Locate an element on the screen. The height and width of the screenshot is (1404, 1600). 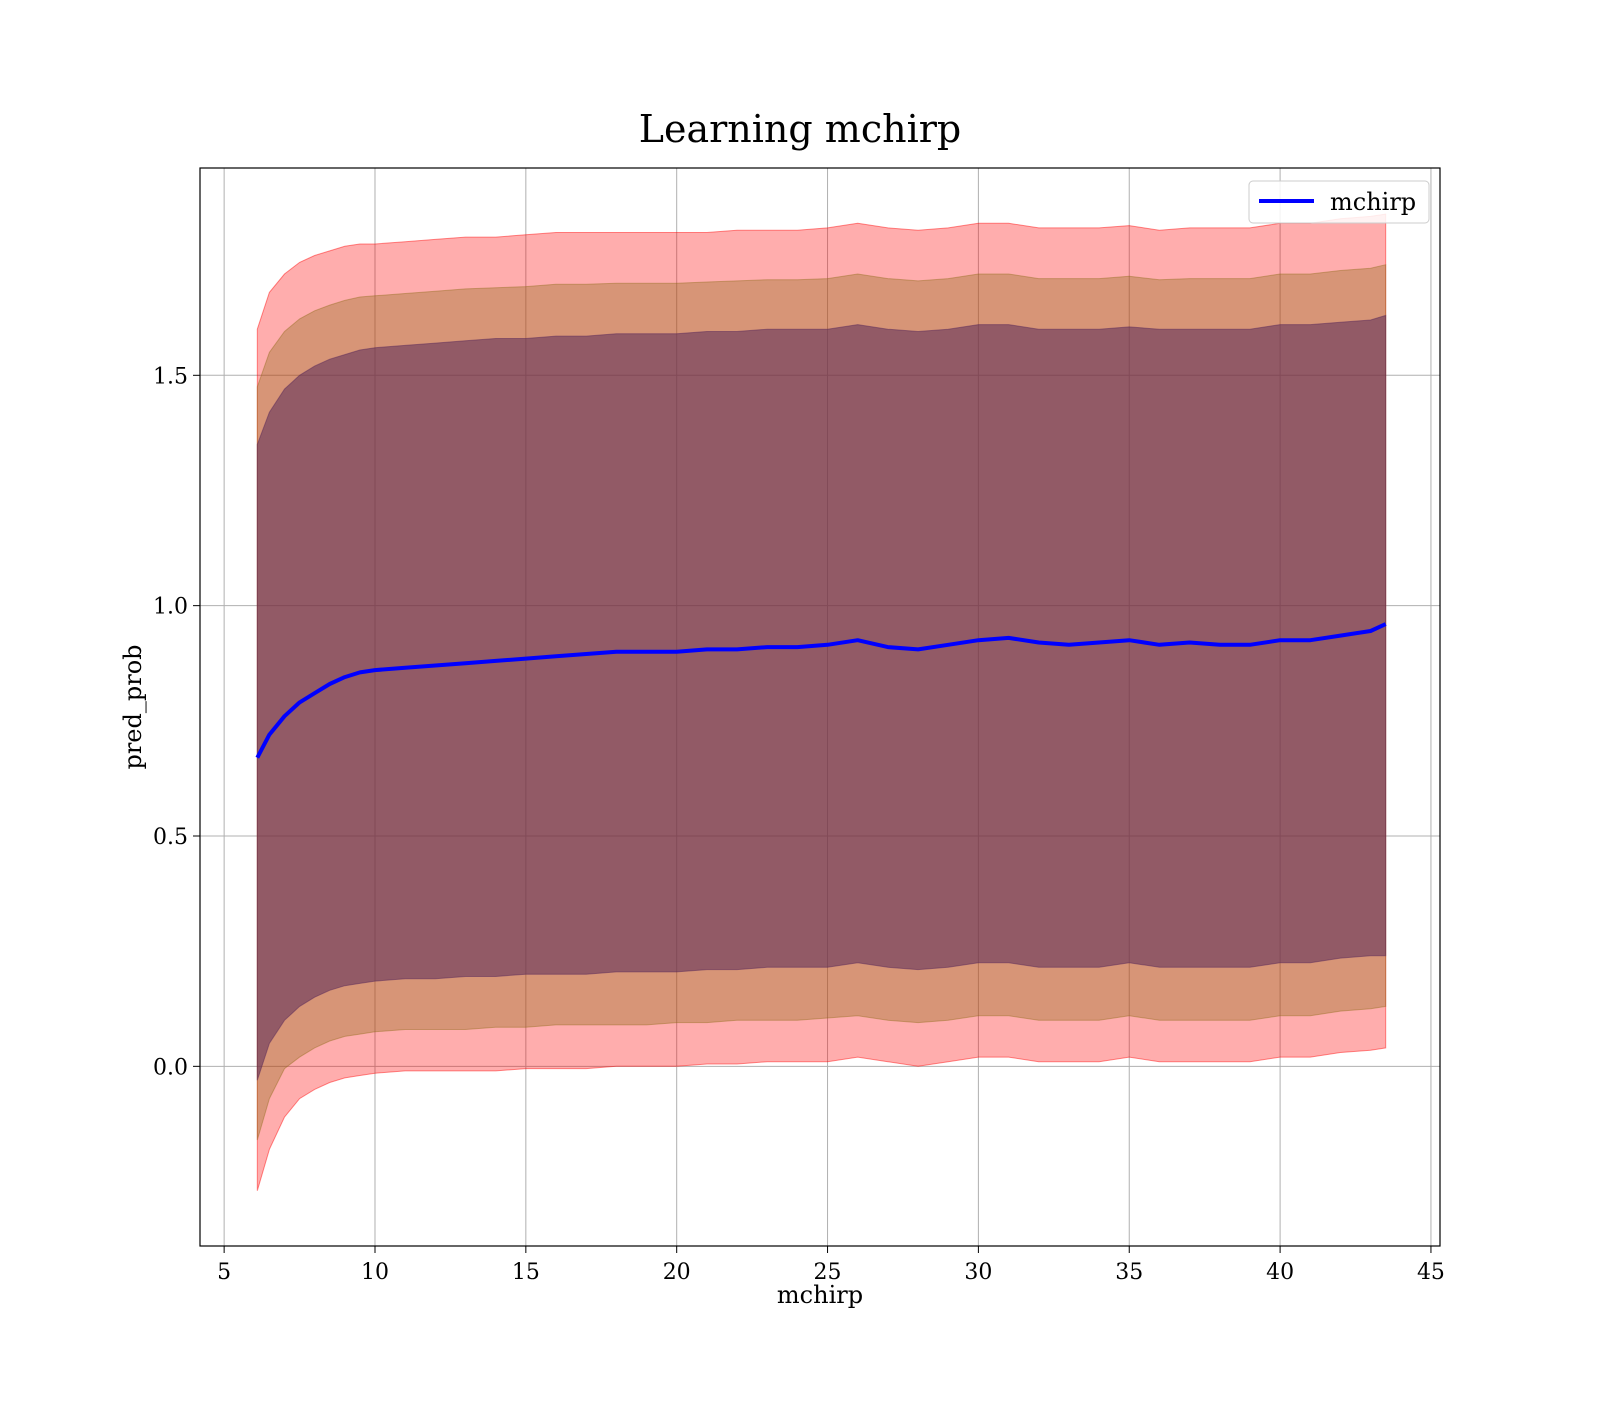
x-tick-label: 40 is located at coordinates (1280, 1272).